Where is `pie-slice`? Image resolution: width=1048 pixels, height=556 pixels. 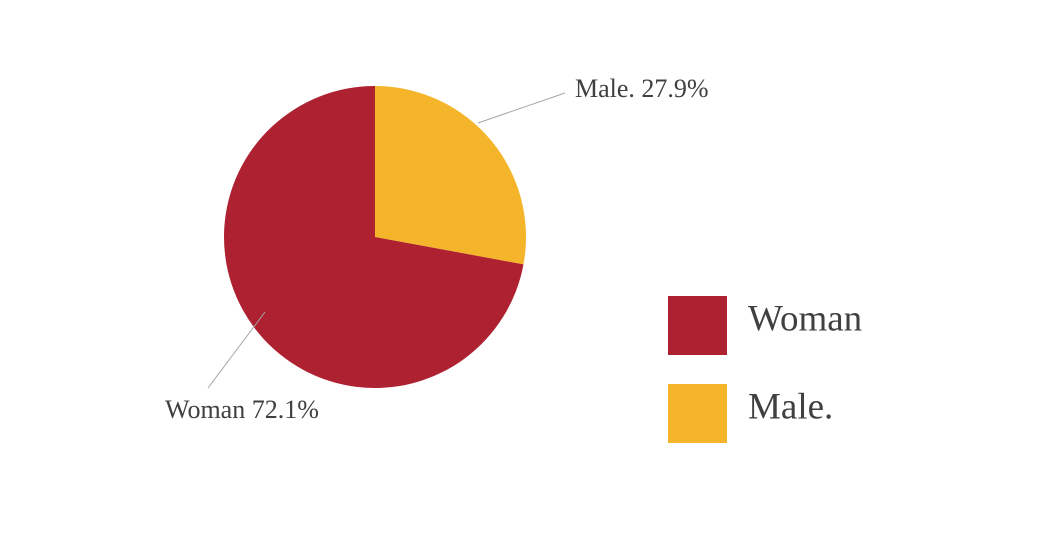
pie-slice is located at coordinates (450, 175).